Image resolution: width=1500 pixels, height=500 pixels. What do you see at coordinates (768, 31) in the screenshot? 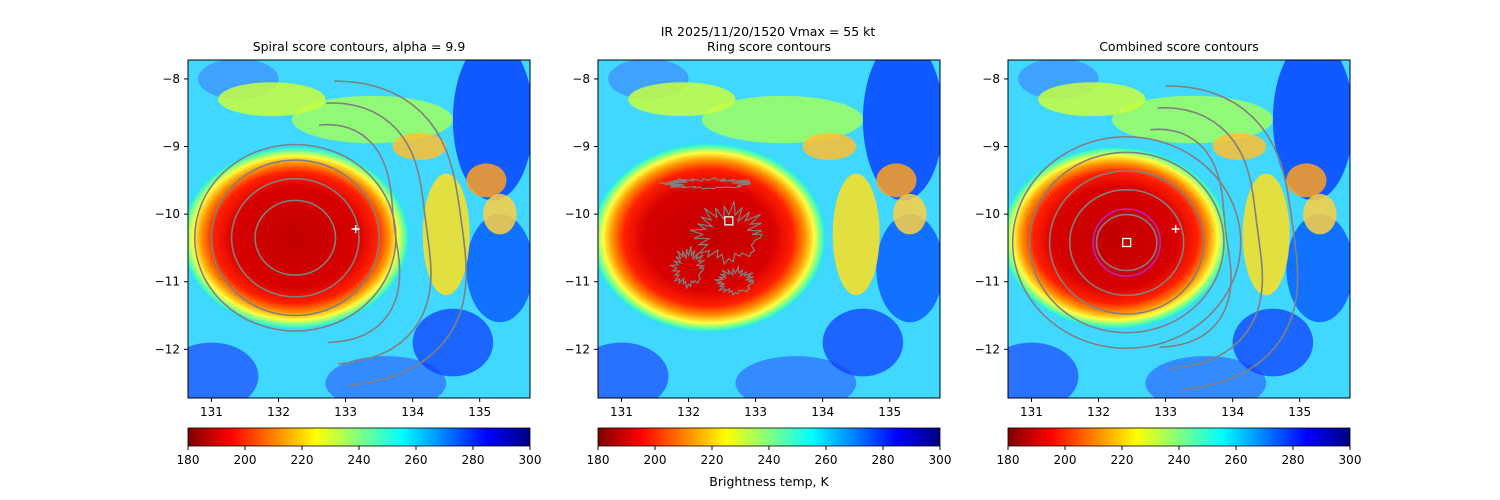
I see `figure-suptitle: IR 2025/11/20/1520 Vmax = 55 kt` at bounding box center [768, 31].